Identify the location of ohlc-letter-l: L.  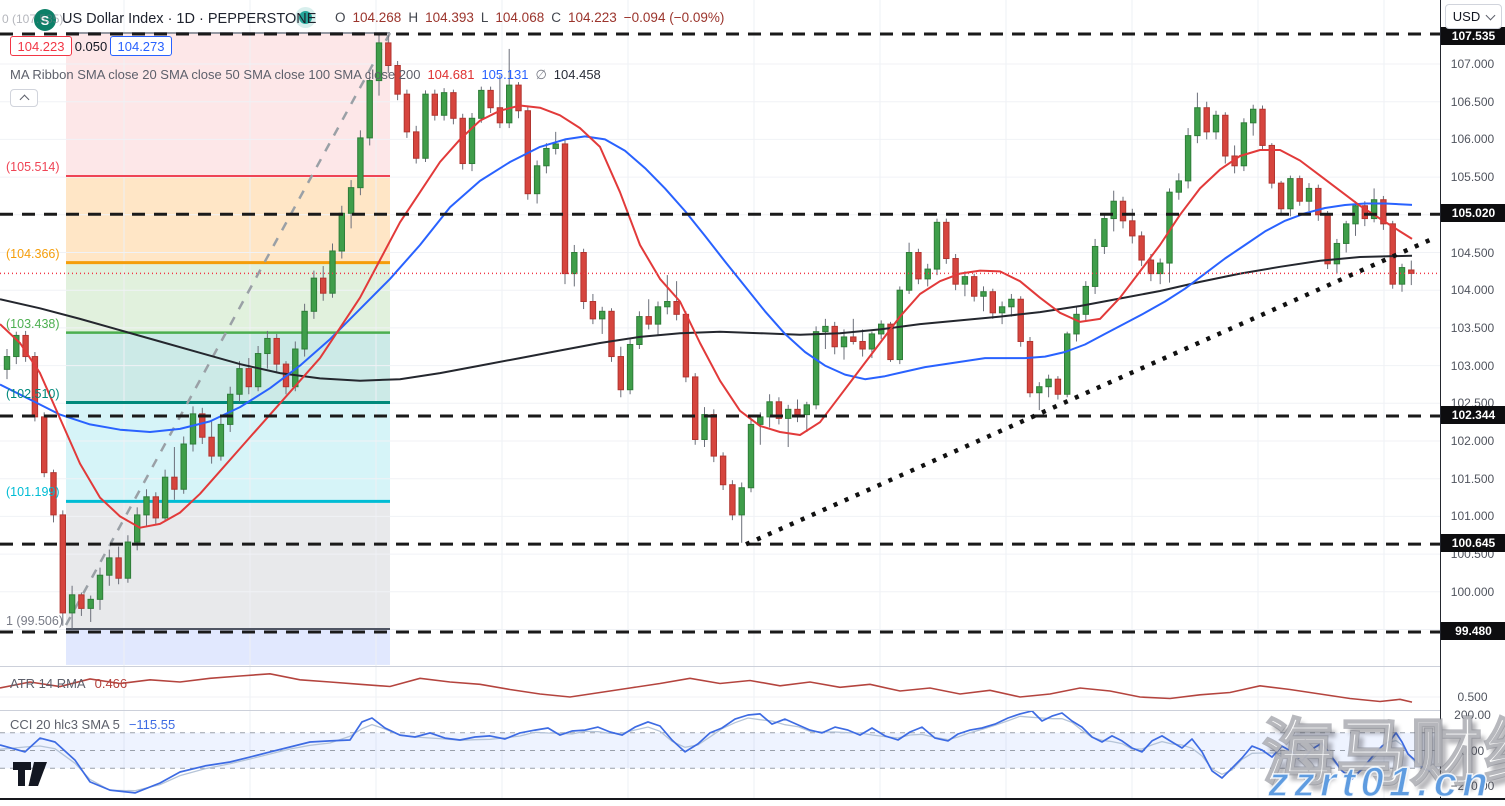
(484, 17).